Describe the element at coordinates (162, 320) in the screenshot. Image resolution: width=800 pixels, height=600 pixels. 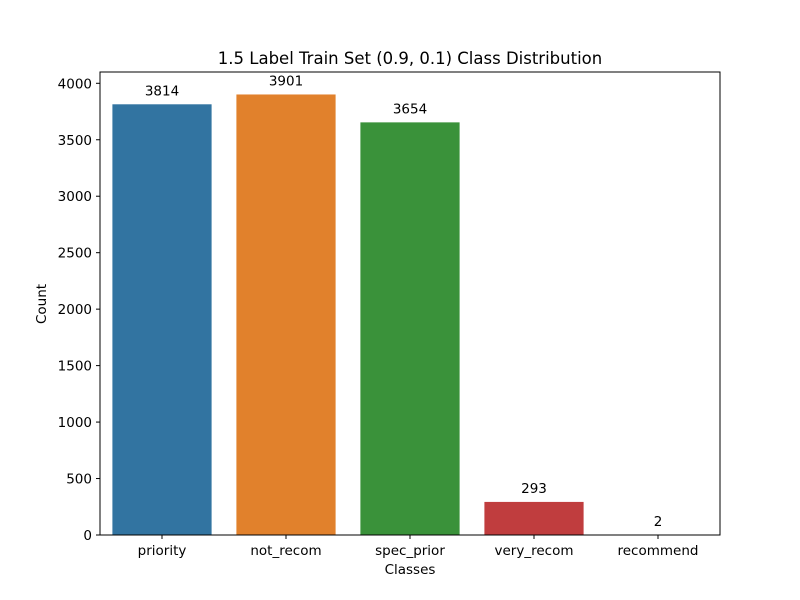
I see `bar-priority` at that location.